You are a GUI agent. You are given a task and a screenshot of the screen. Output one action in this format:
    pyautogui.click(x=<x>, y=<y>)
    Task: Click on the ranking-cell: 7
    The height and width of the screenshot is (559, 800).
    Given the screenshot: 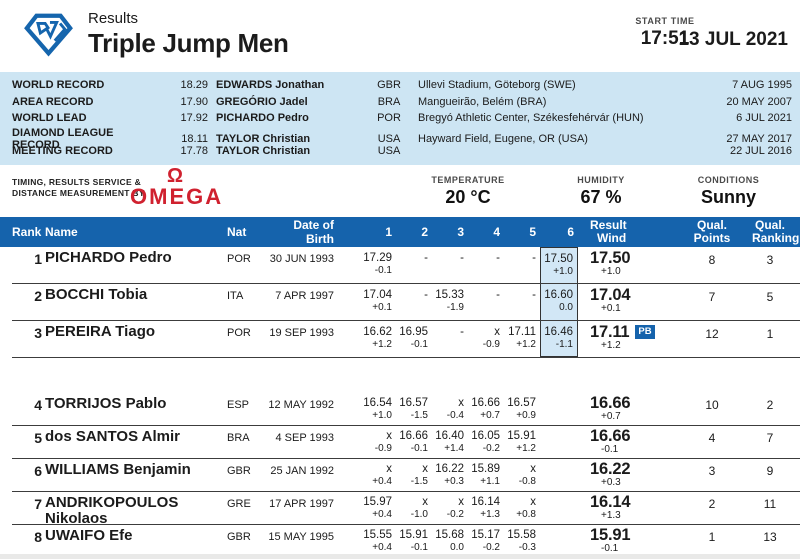 What is the action you would take?
    pyautogui.click(x=770, y=437)
    